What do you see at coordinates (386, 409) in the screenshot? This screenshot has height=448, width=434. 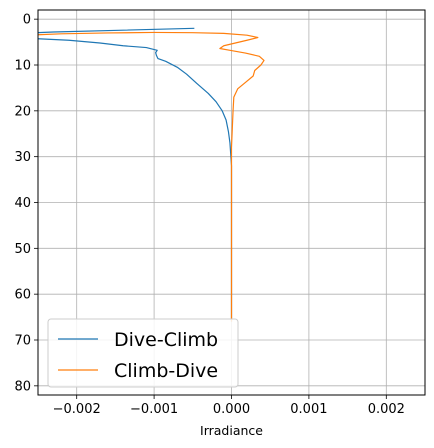 I see `x-tick-label: 0.002` at bounding box center [386, 409].